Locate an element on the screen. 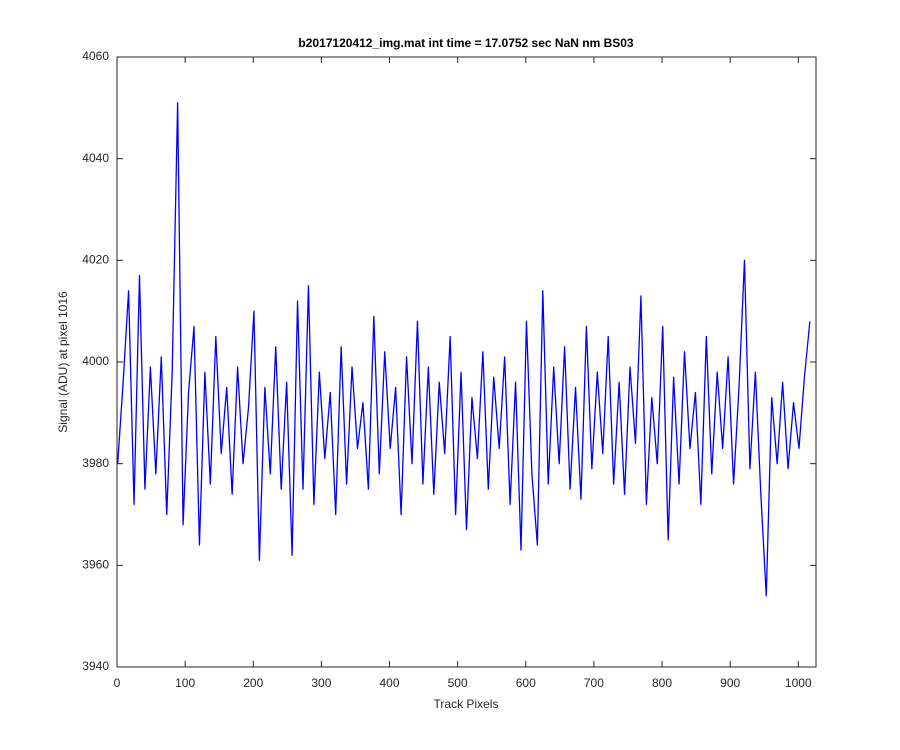  y-axis-label: Signal (ADU) at pixel 1016 is located at coordinates (63, 362).